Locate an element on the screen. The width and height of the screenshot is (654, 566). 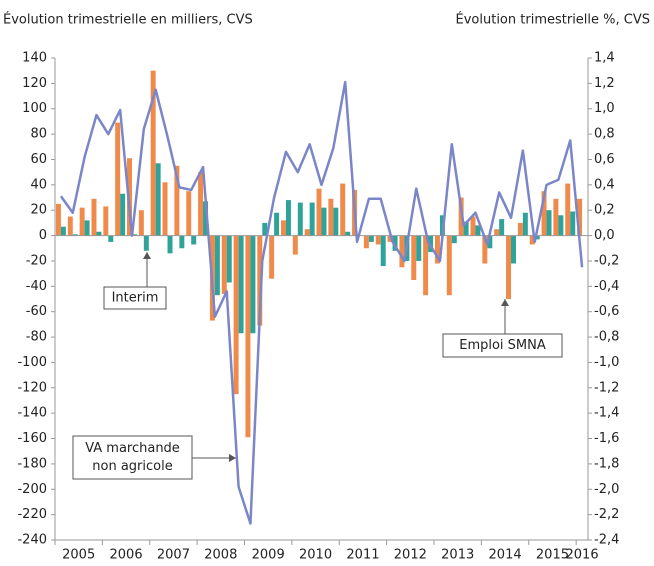
y-tick-label: -220 is located at coordinates (32, 514).